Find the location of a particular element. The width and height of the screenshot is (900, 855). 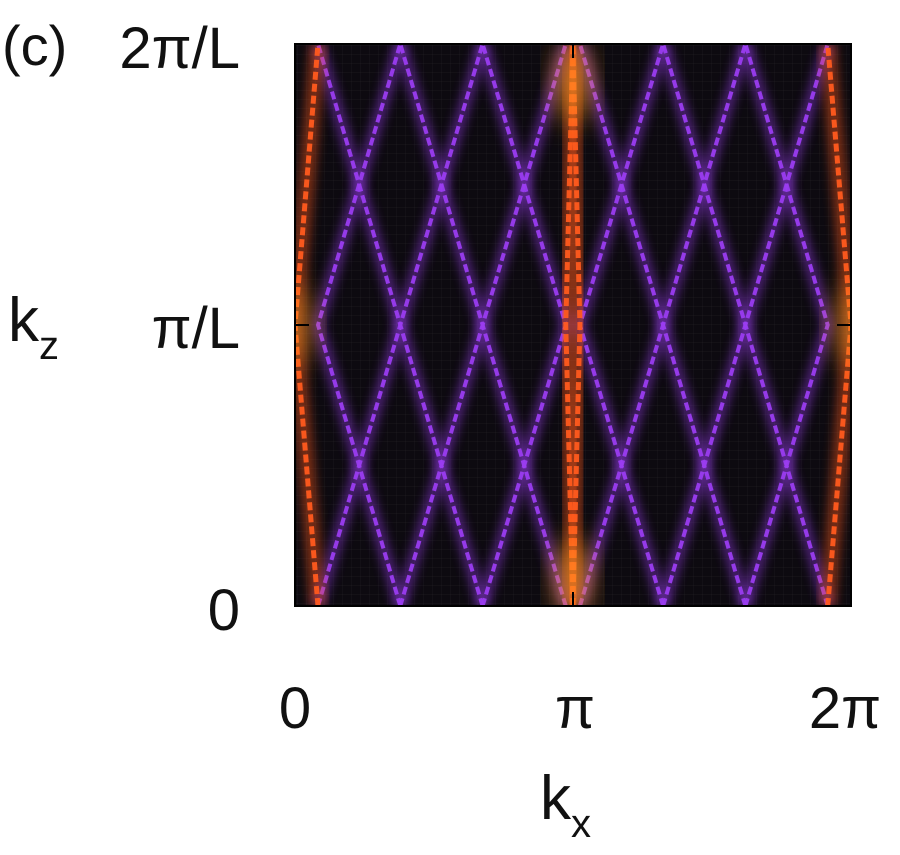

y-axis-title-sub: z is located at coordinates (49, 346).